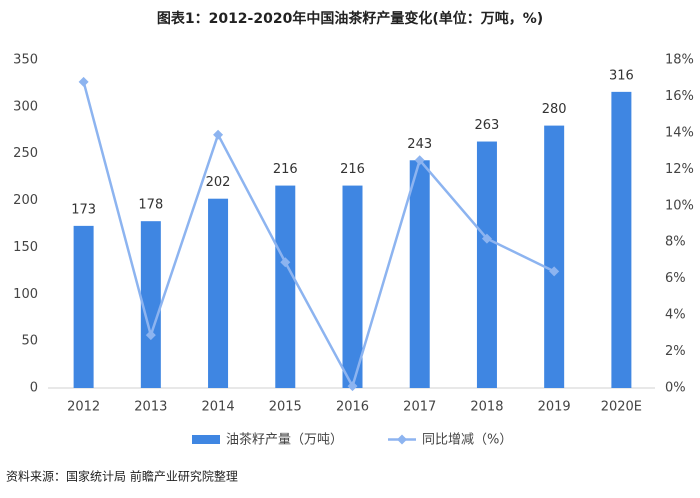 The width and height of the screenshot is (700, 498). Describe the element at coordinates (675, 388) in the screenshot. I see `y2-tick-label: 0%` at that location.